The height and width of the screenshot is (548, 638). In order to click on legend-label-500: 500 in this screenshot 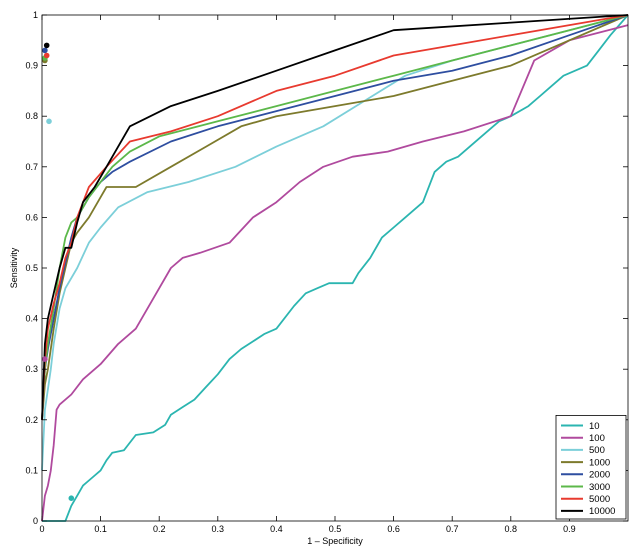, I will do `click(597, 450)`.